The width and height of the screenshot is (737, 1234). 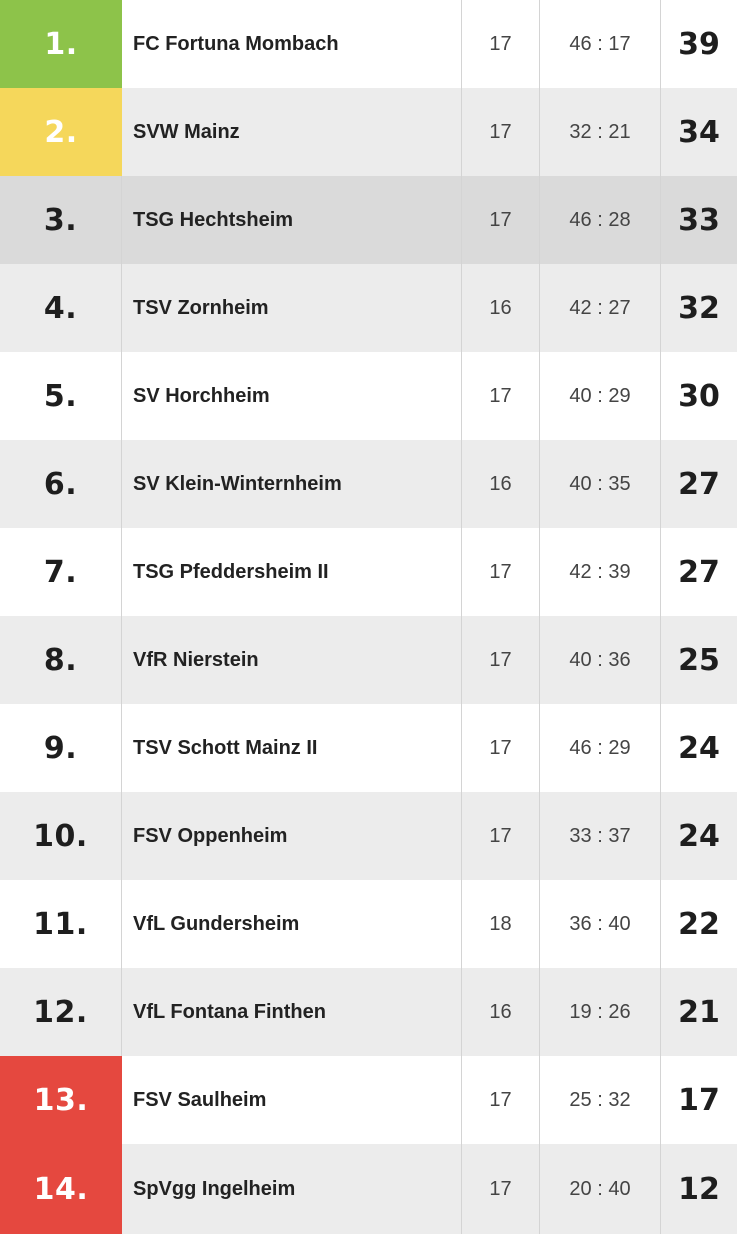 I want to click on goal-difference: 25 : 32, so click(x=600, y=1100).